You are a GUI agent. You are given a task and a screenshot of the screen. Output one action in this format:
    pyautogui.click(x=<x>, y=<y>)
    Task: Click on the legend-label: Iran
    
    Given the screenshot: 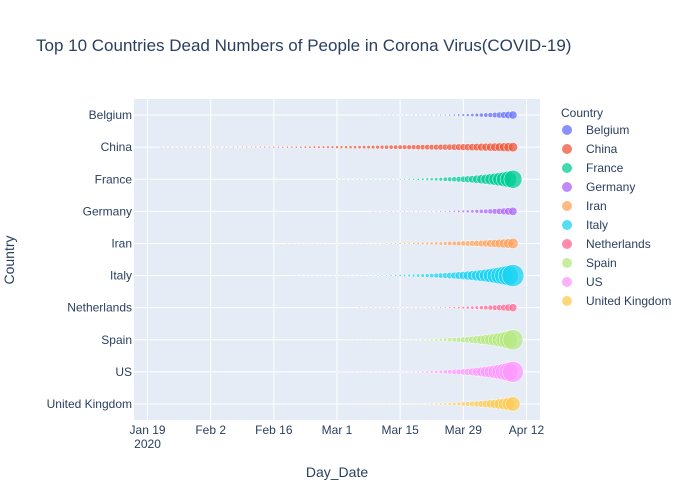 What is the action you would take?
    pyautogui.click(x=596, y=206)
    